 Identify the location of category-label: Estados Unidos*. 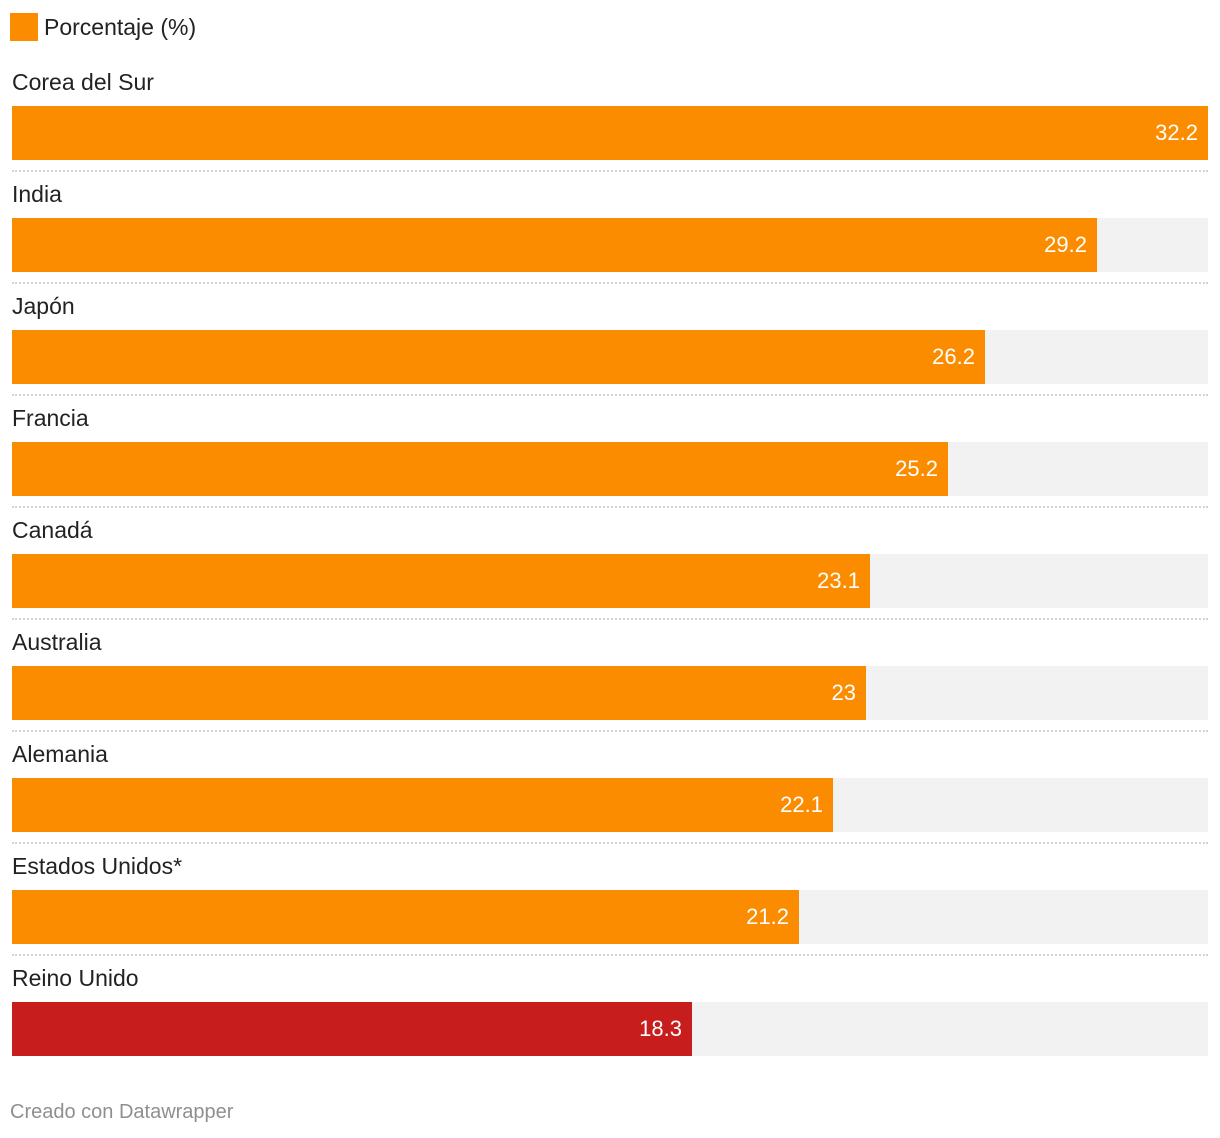
(97, 866).